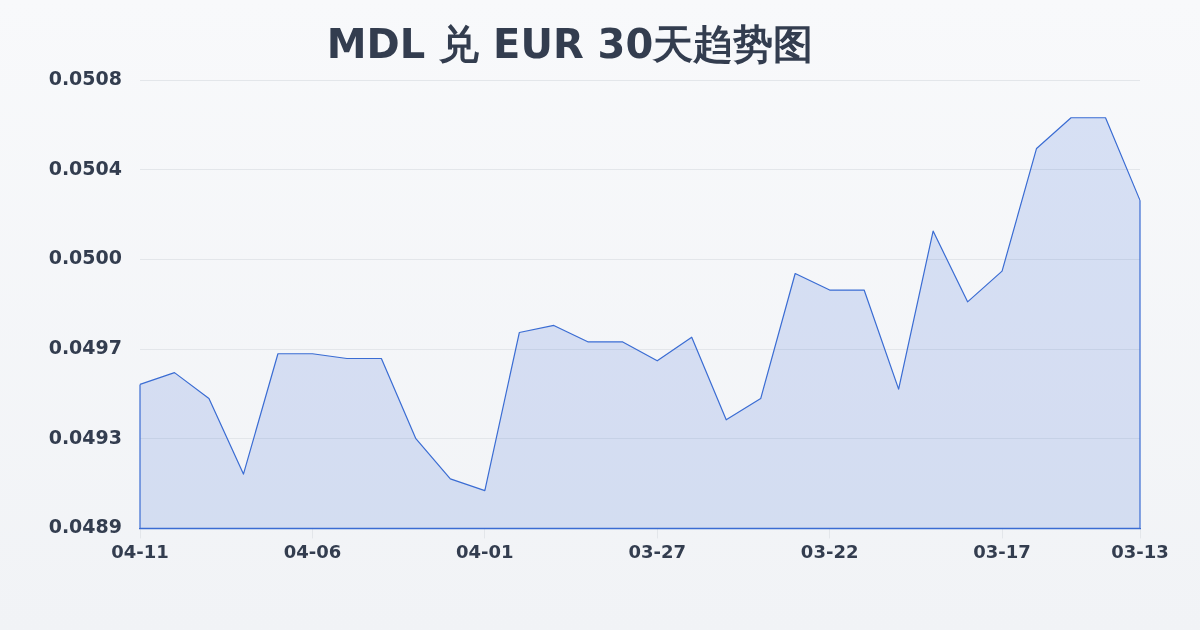  What do you see at coordinates (1140, 551) in the screenshot?
I see `x-tick-label: 03-13` at bounding box center [1140, 551].